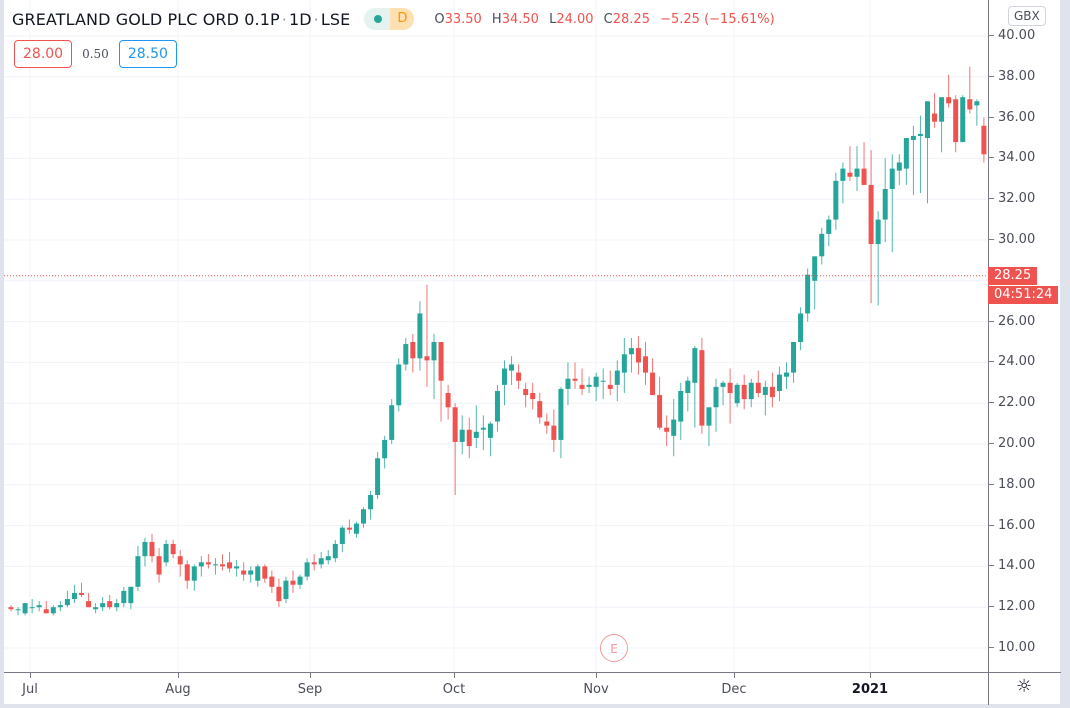  Describe the element at coordinates (520, 19) in the screenshot. I see `high-value: 34.50` at that location.